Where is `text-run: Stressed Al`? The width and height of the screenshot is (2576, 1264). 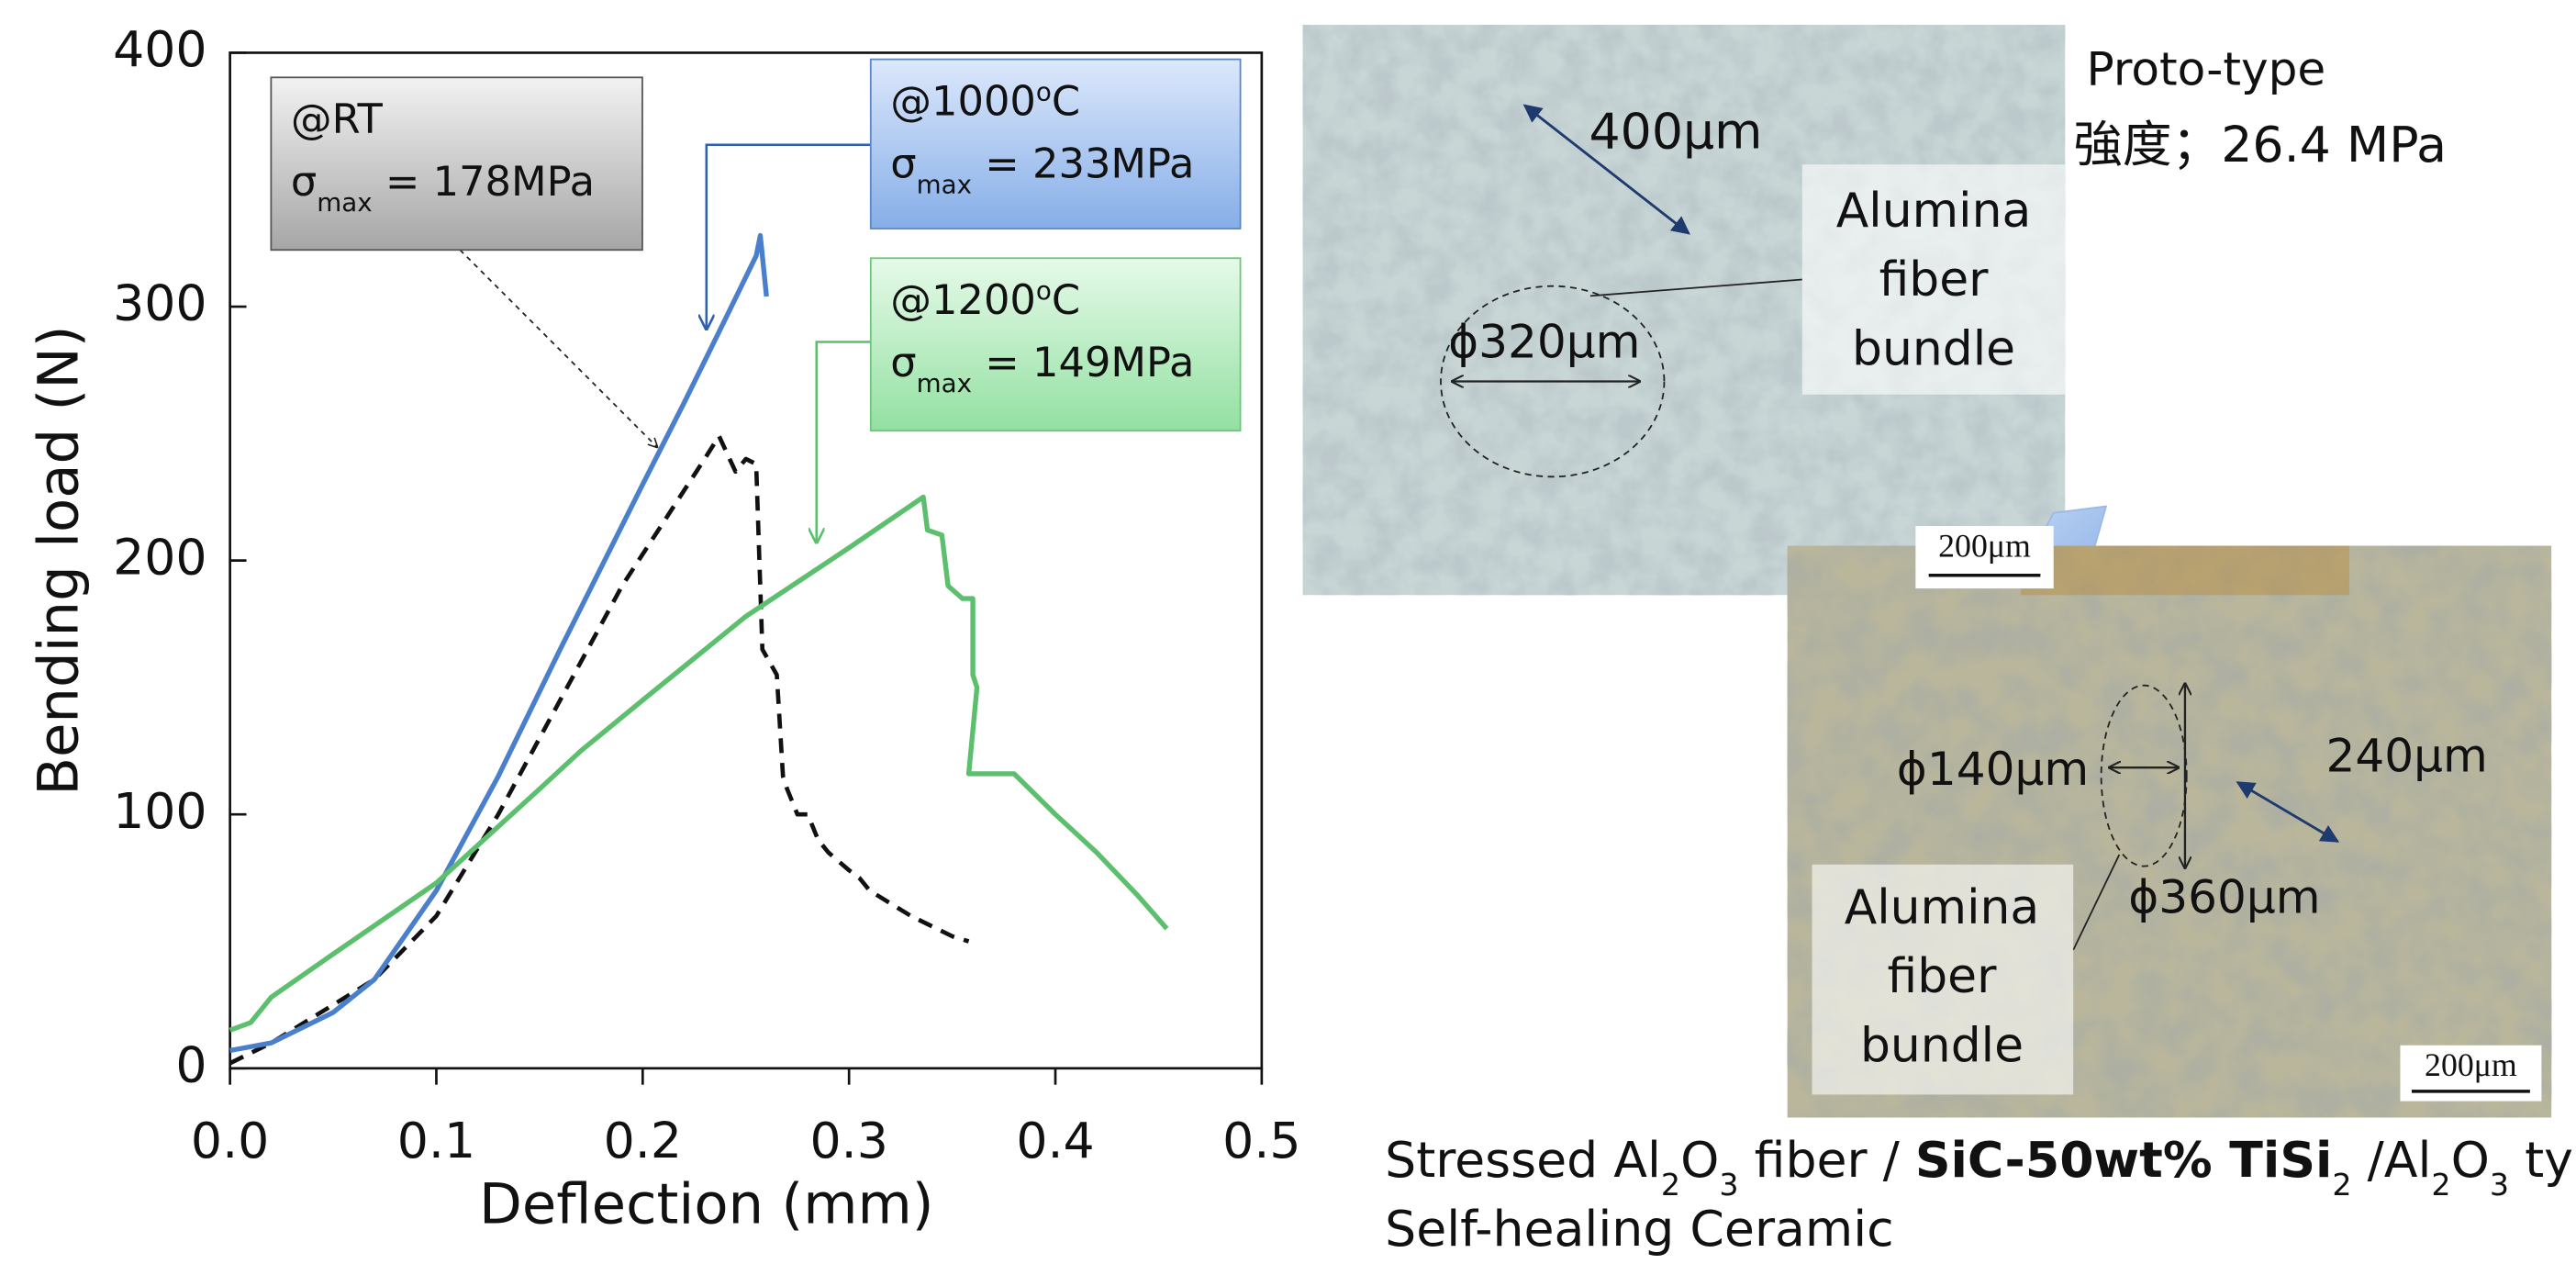
text-run: Stressed Al is located at coordinates (1523, 1160).